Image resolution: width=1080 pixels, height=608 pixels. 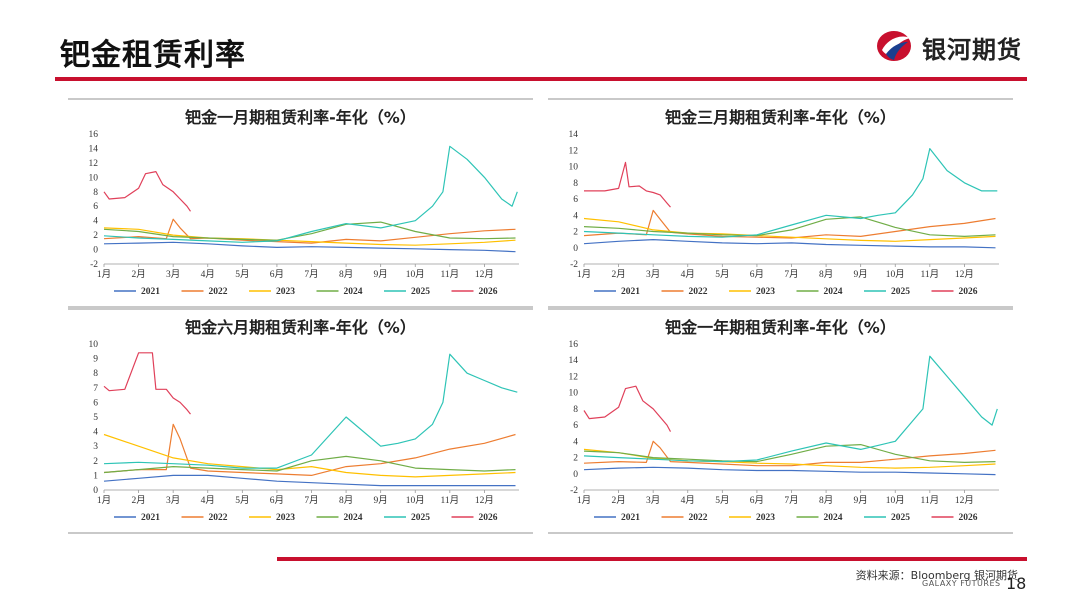 What do you see at coordinates (300, 117) in the screenshot?
I see `chart-title: 钯金一月期租赁利率-年化（%）` at bounding box center [300, 117].